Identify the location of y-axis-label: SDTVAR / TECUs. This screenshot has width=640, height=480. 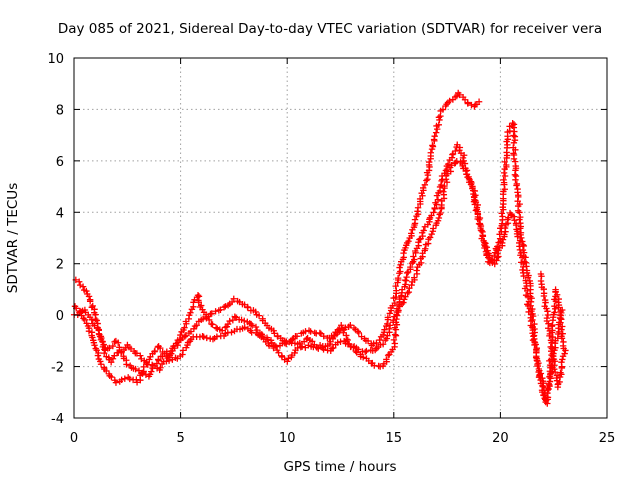
(13, 238).